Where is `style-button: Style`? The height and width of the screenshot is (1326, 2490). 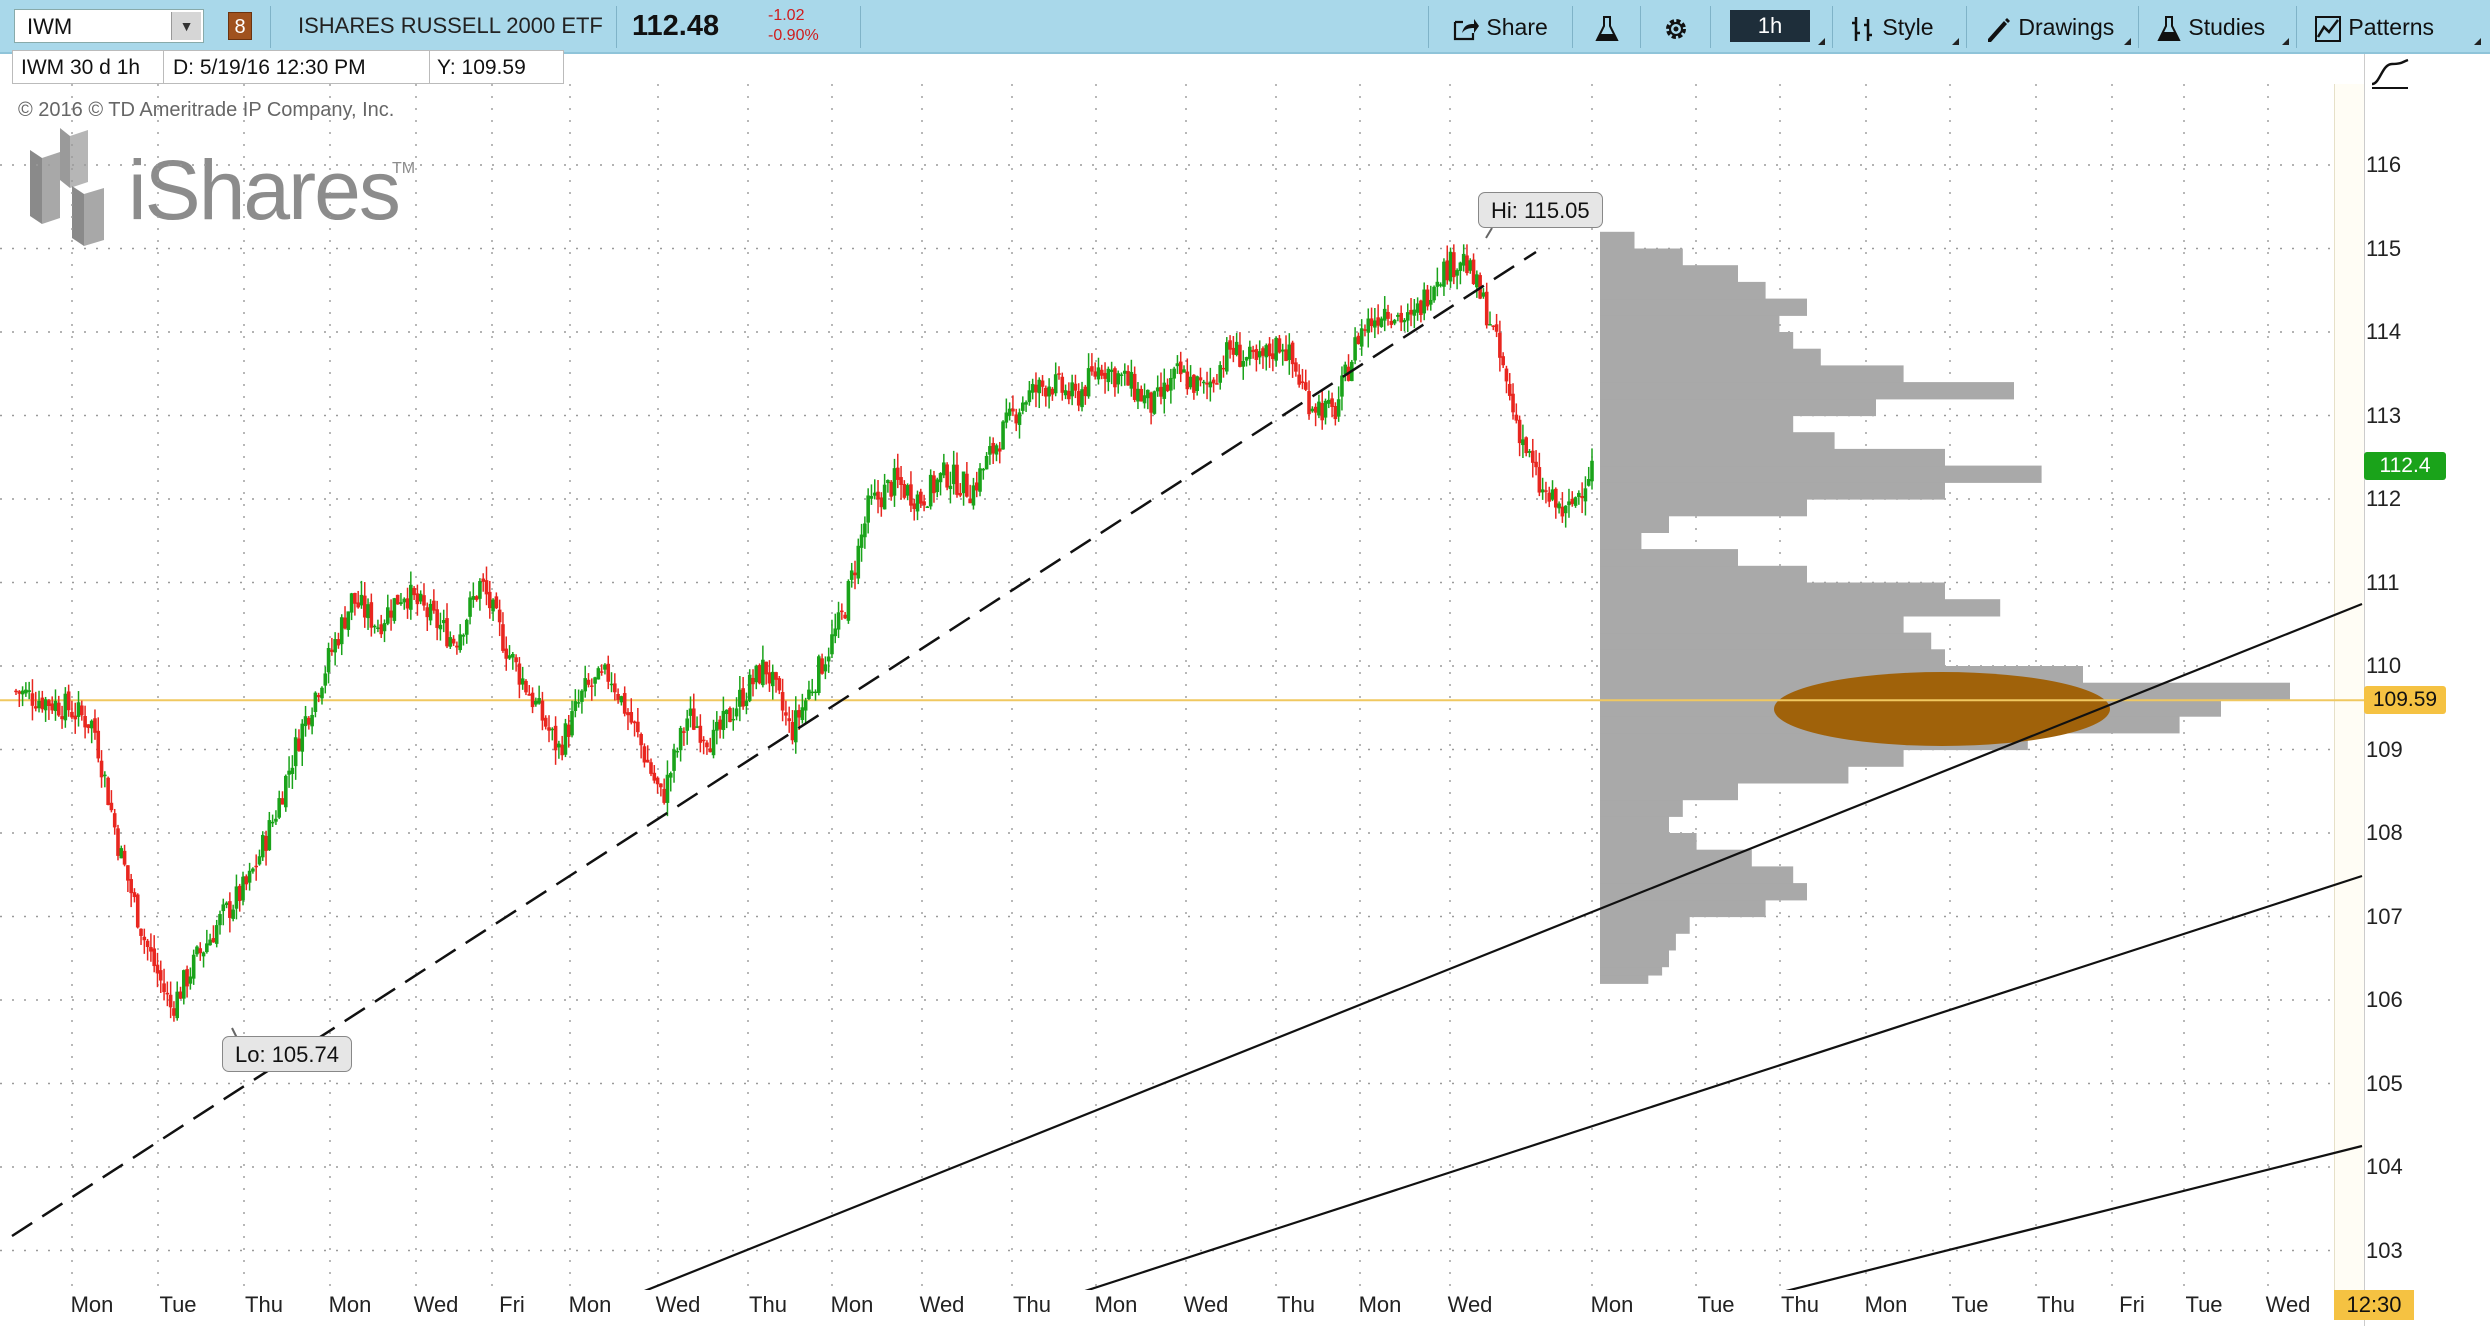 style-button: Style is located at coordinates (1892, 27).